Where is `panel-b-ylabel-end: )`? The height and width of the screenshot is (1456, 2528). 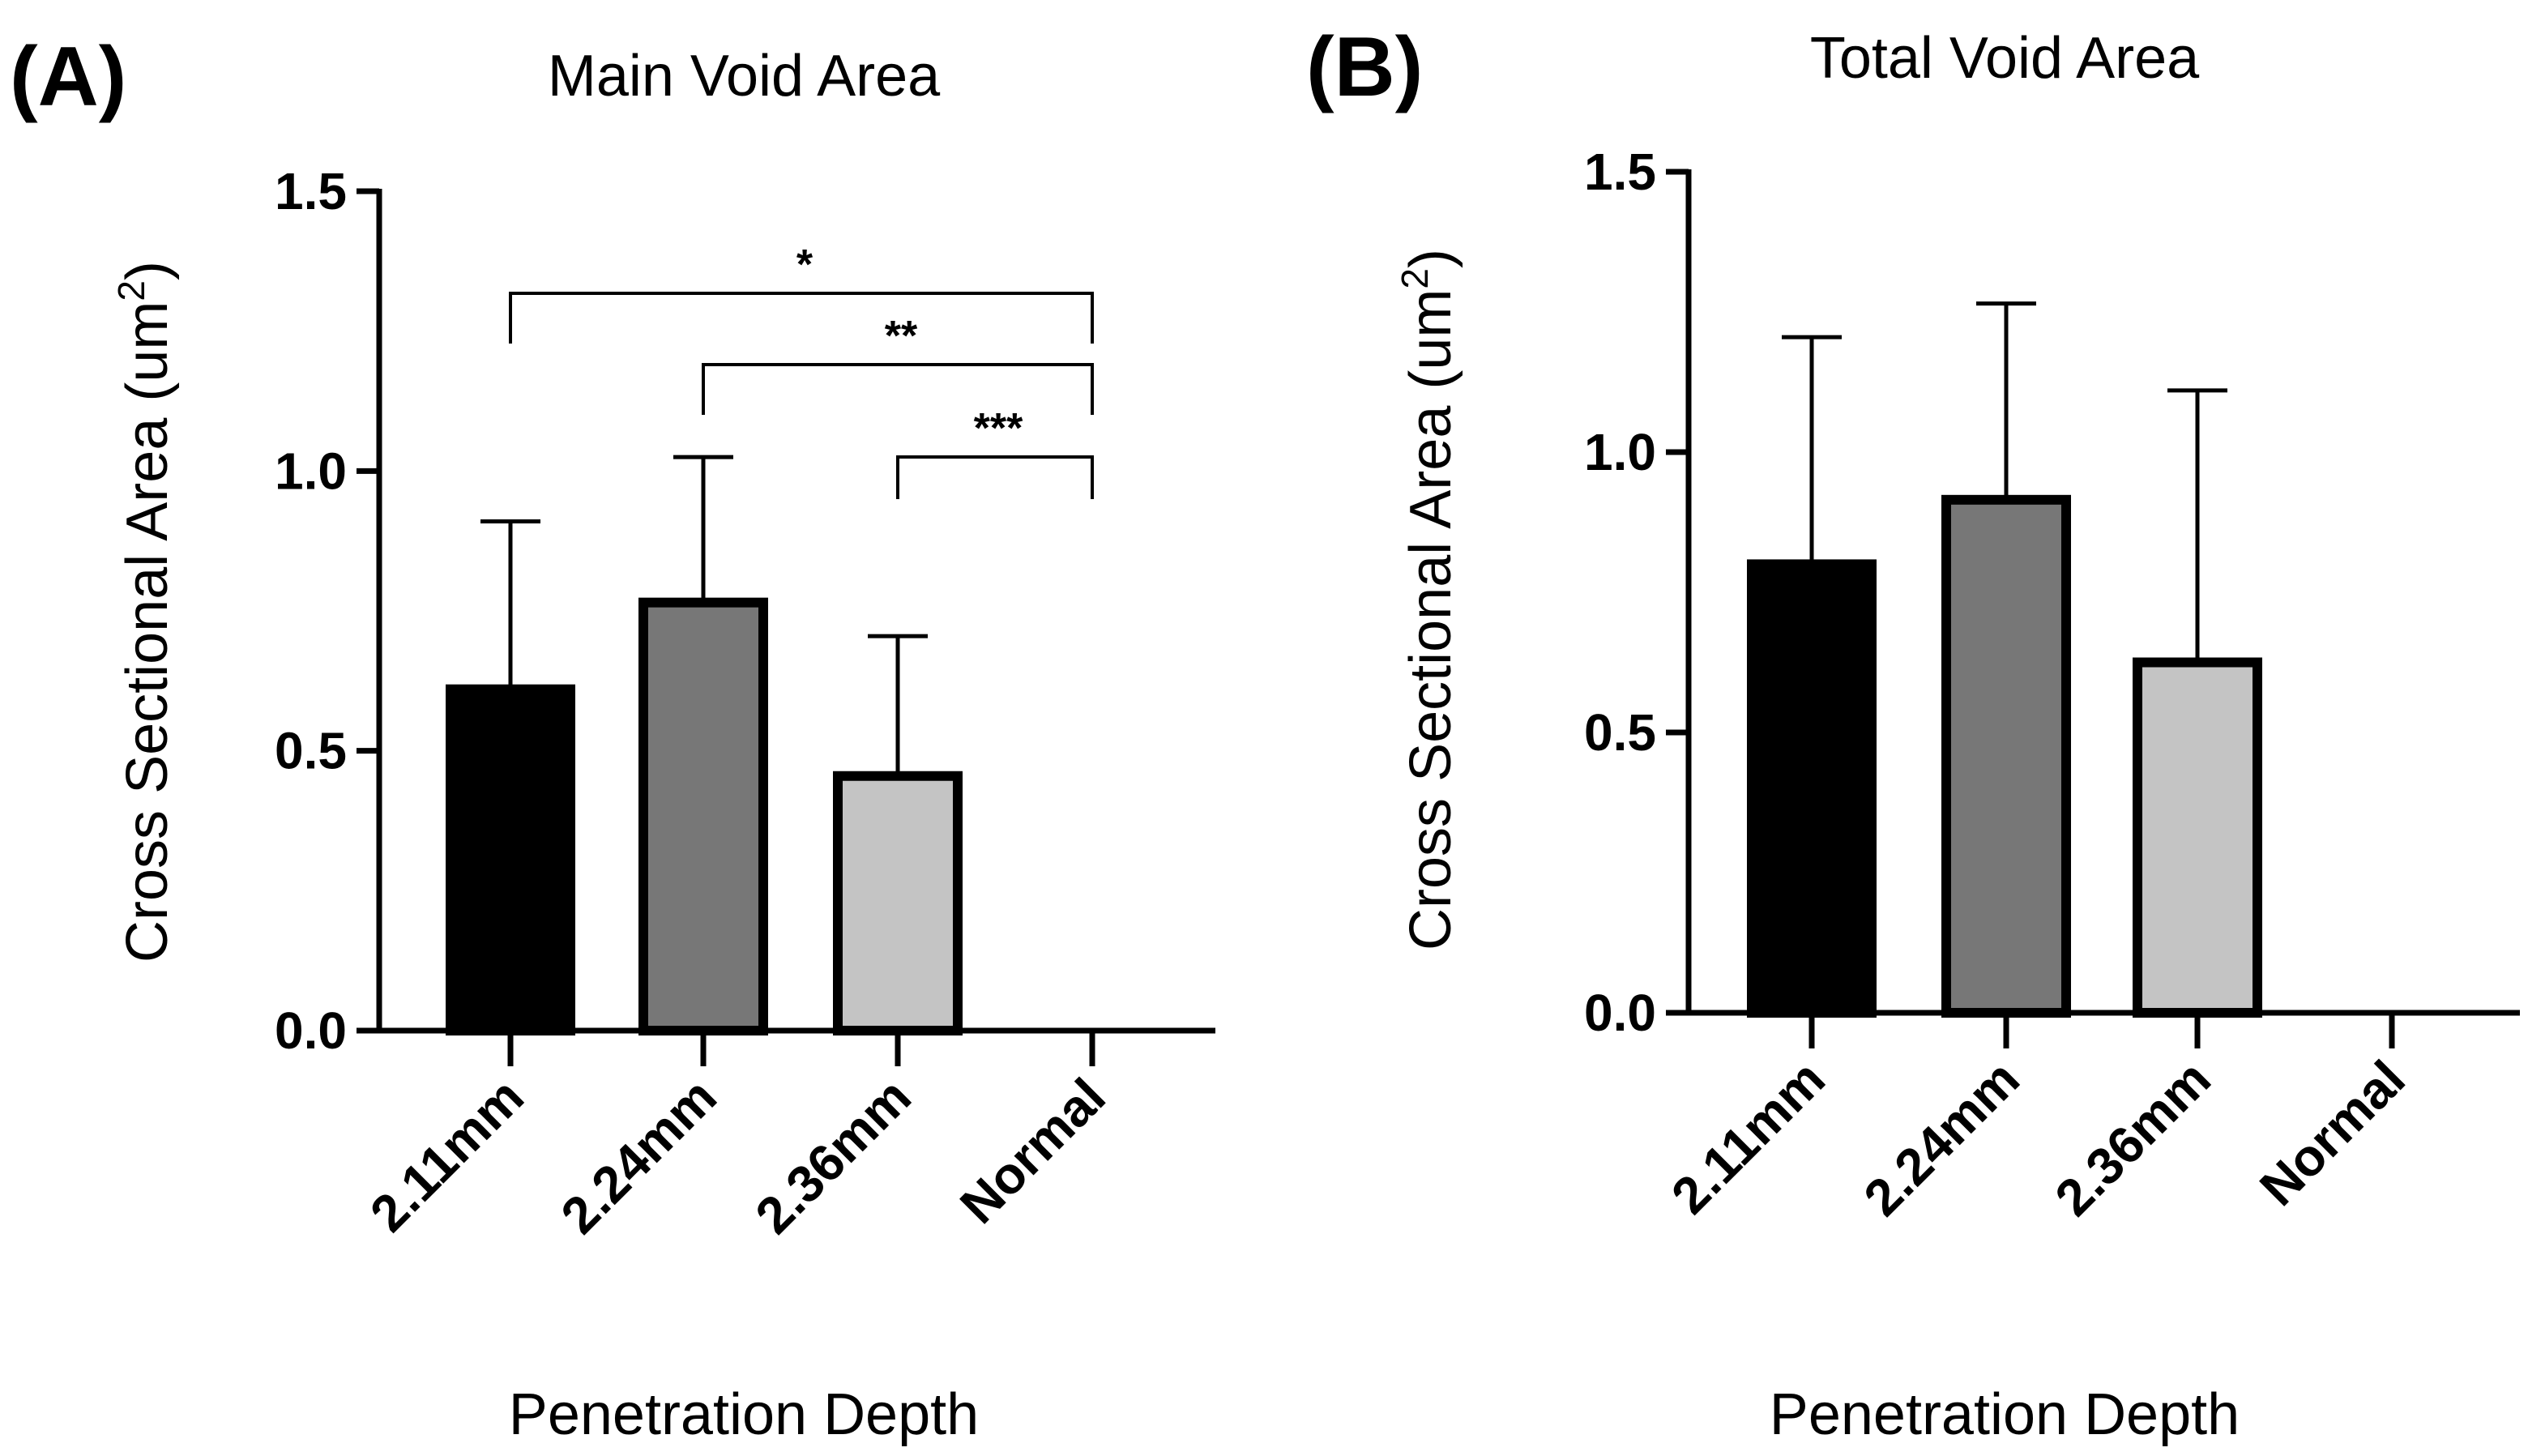
panel-b-ylabel-end: ) is located at coordinates (1431, 259).